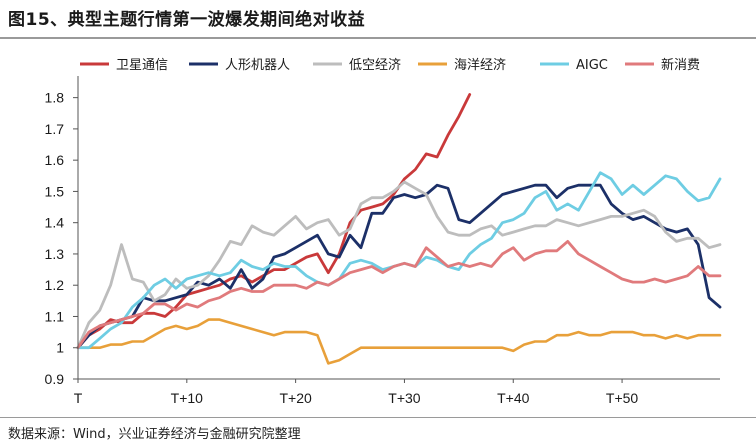 The width and height of the screenshot is (756, 445). What do you see at coordinates (378, 417) in the screenshot?
I see `footer-divider` at bounding box center [378, 417].